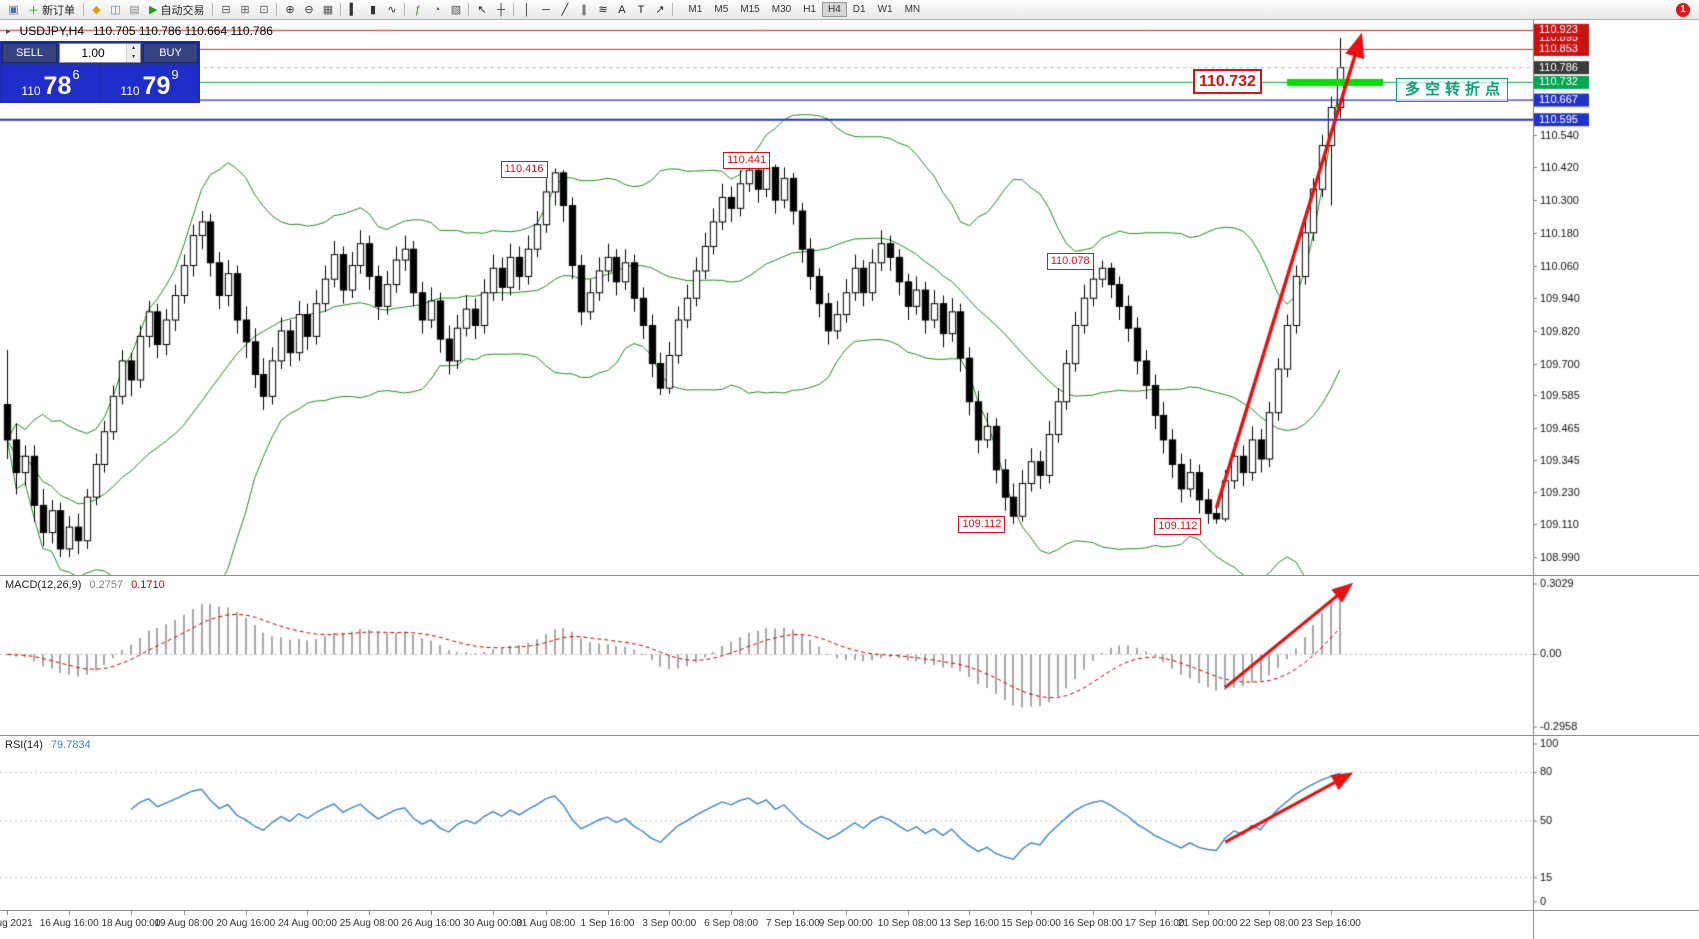 This screenshot has height=939, width=1699. I want to click on grid-icon: ▦, so click(327, 10).